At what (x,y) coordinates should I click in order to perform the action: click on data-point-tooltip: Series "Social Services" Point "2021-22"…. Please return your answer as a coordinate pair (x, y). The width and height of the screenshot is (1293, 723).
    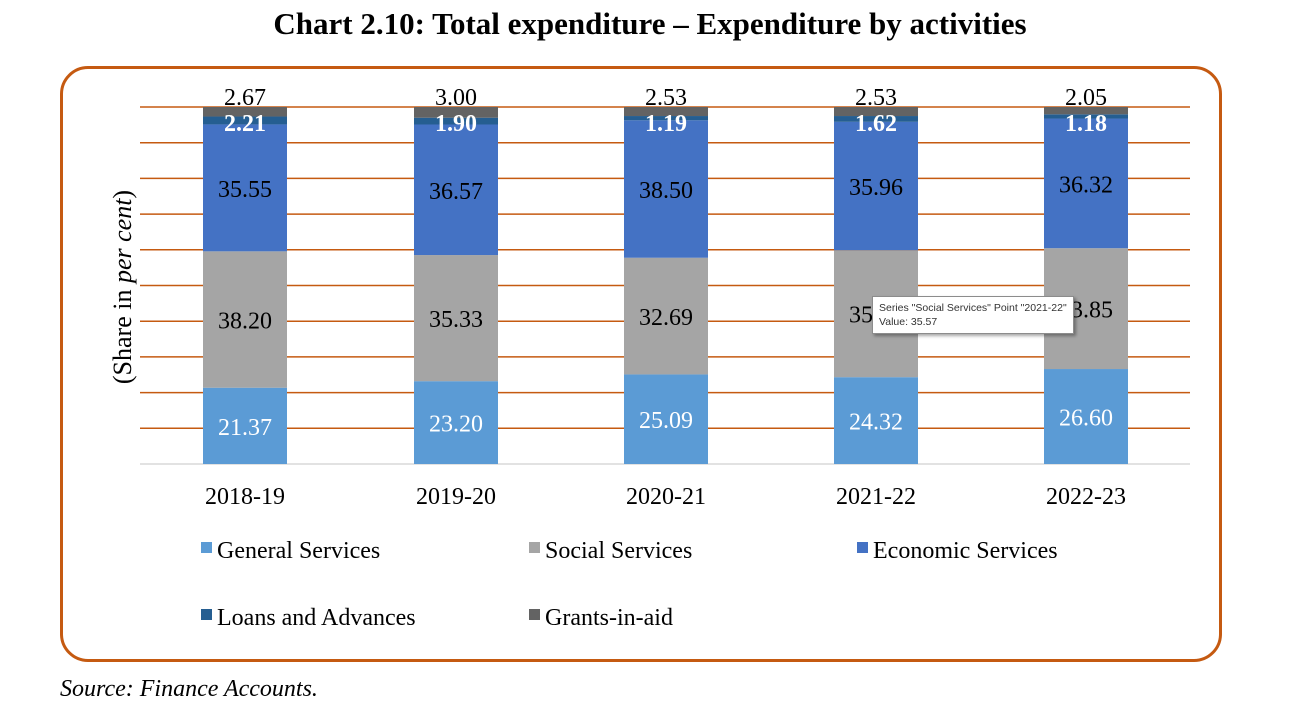
    Looking at the image, I should click on (973, 315).